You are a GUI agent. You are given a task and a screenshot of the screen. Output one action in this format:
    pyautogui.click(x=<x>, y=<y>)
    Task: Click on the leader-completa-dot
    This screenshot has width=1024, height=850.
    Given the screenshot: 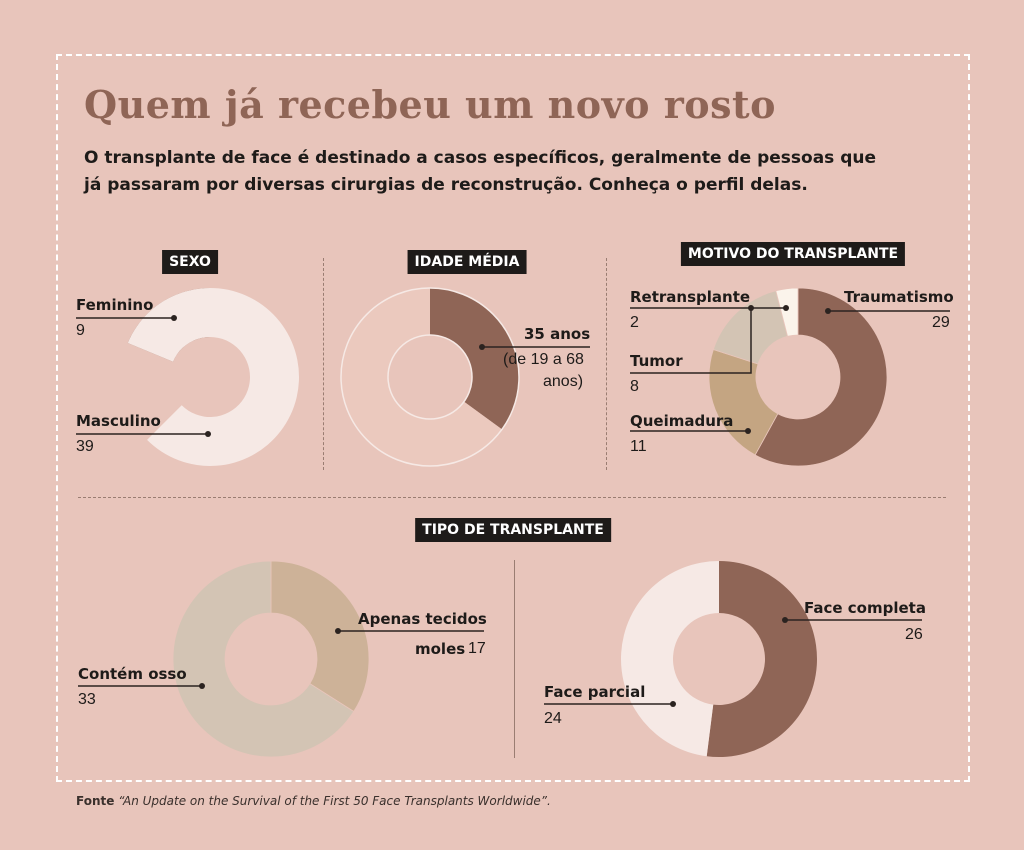 What is the action you would take?
    pyautogui.click(x=785, y=620)
    